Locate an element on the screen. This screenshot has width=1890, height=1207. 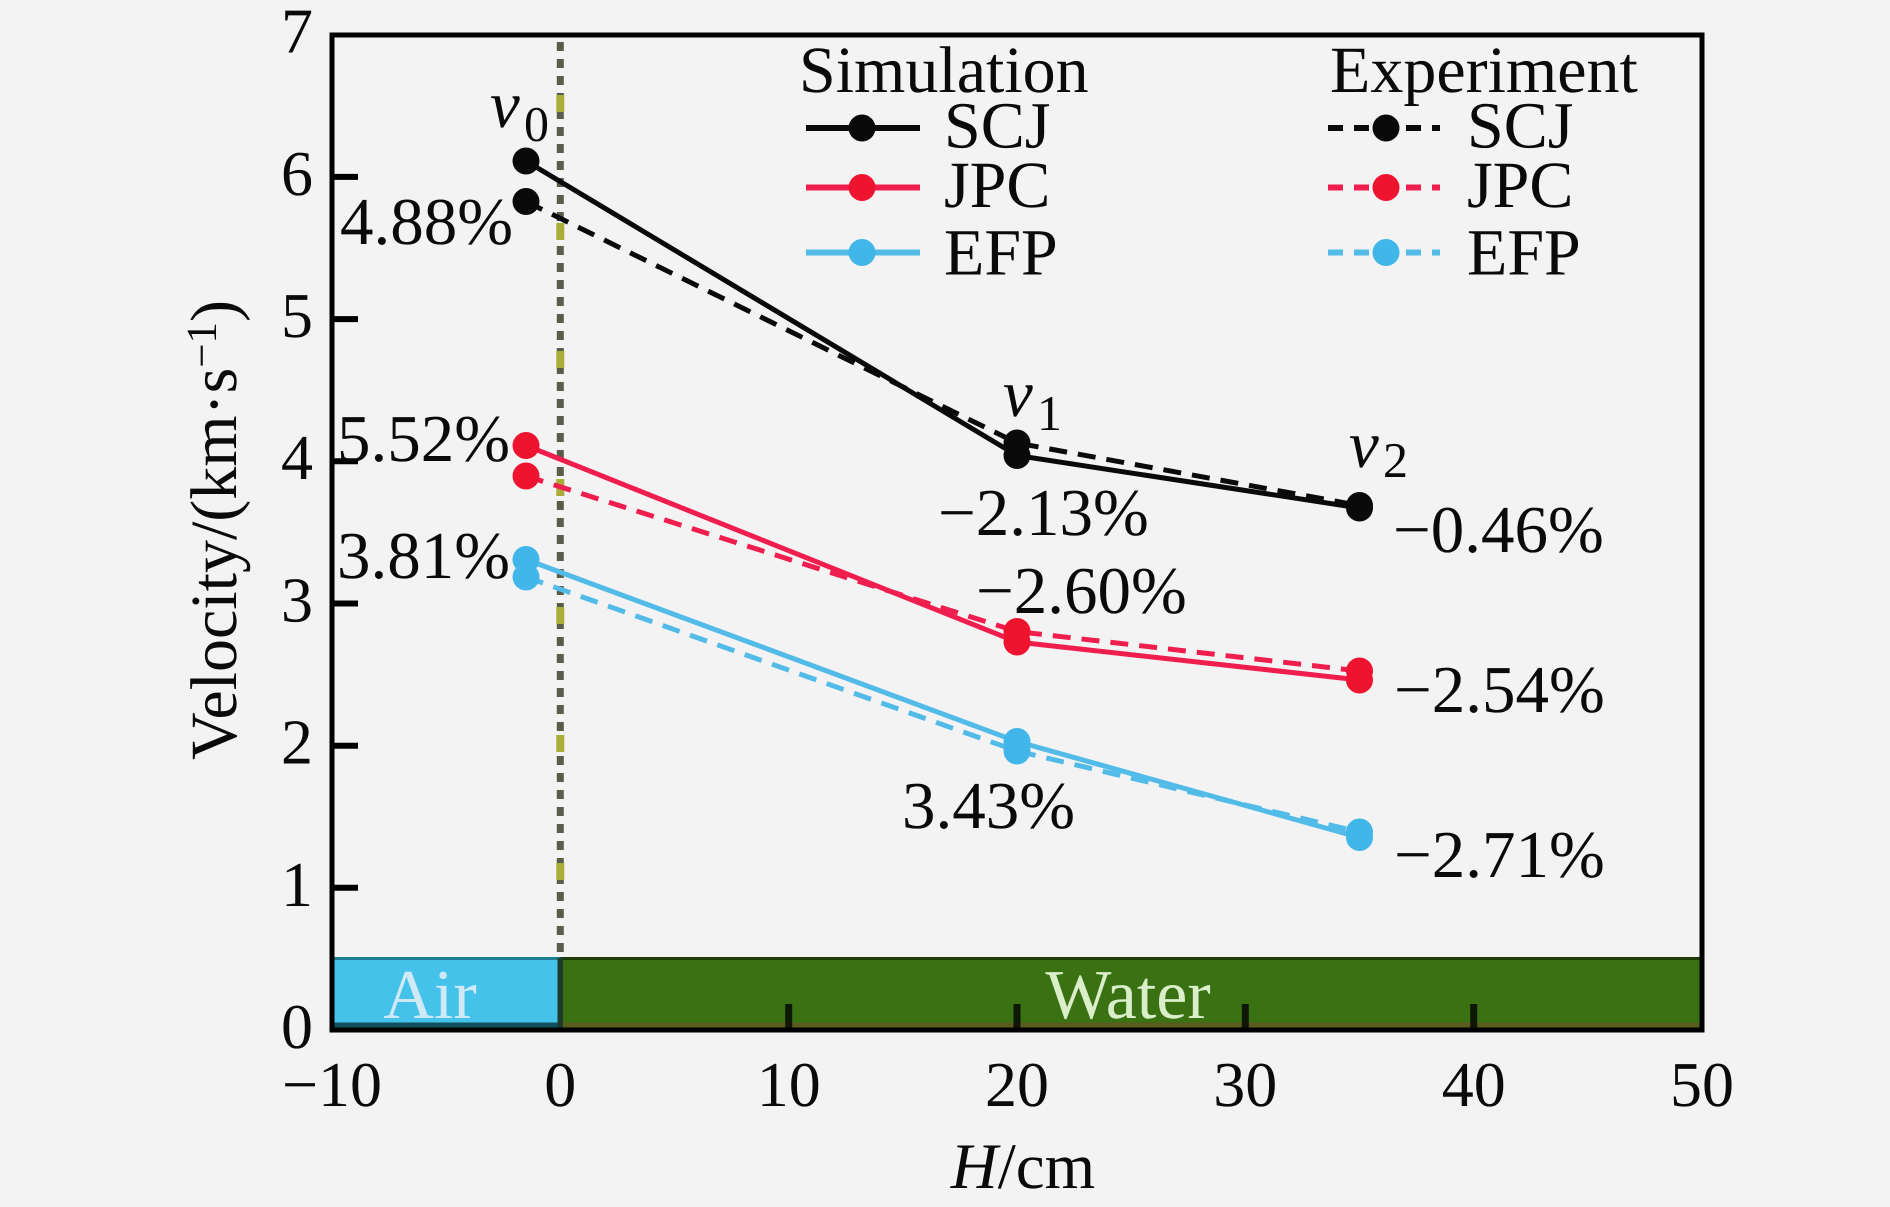
svg-text: 5.52% is located at coordinates (423, 439).